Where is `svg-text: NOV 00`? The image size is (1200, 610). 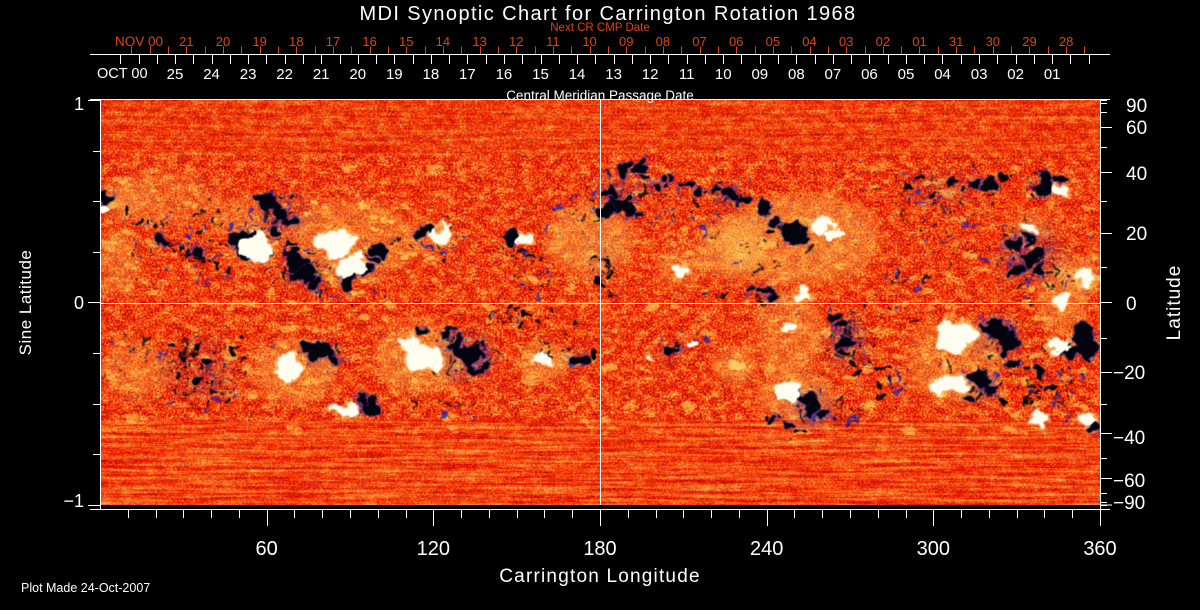
svg-text: NOV 00 is located at coordinates (139, 41).